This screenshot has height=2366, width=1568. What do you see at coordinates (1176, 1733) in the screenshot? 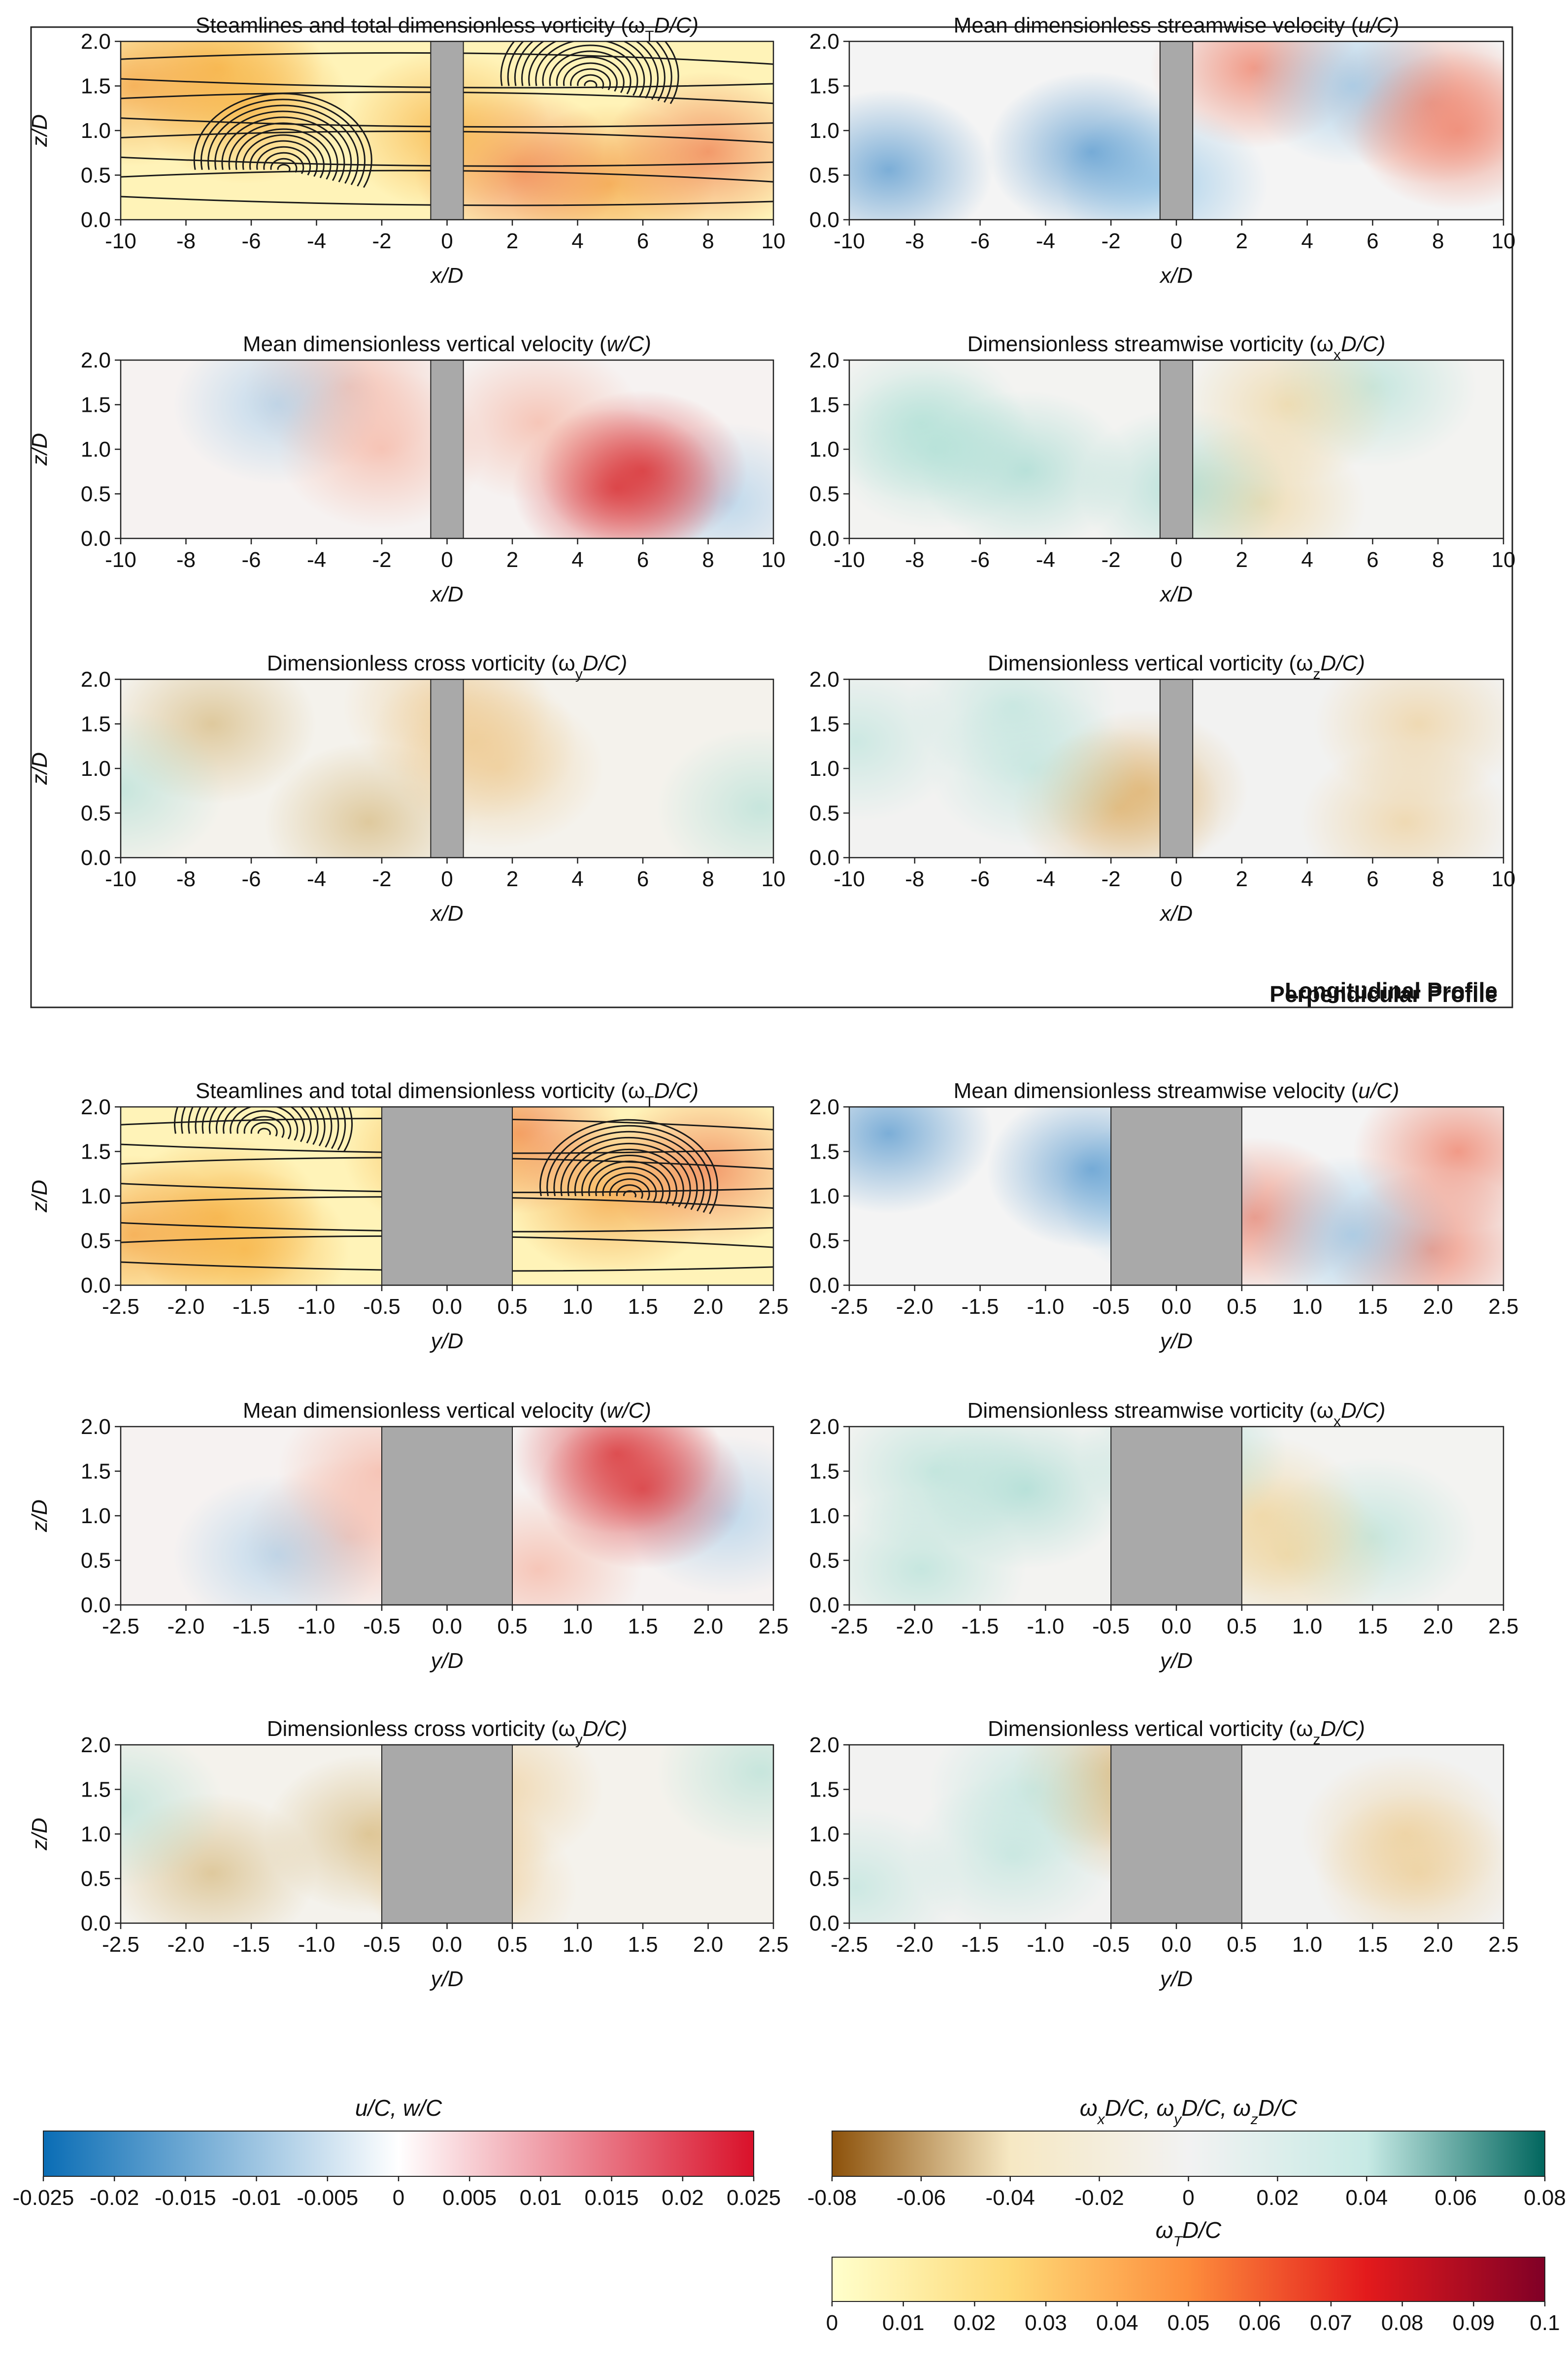
I see `panel-title: Dimensionless vertical vorticity (ωzD/C)` at bounding box center [1176, 1733].